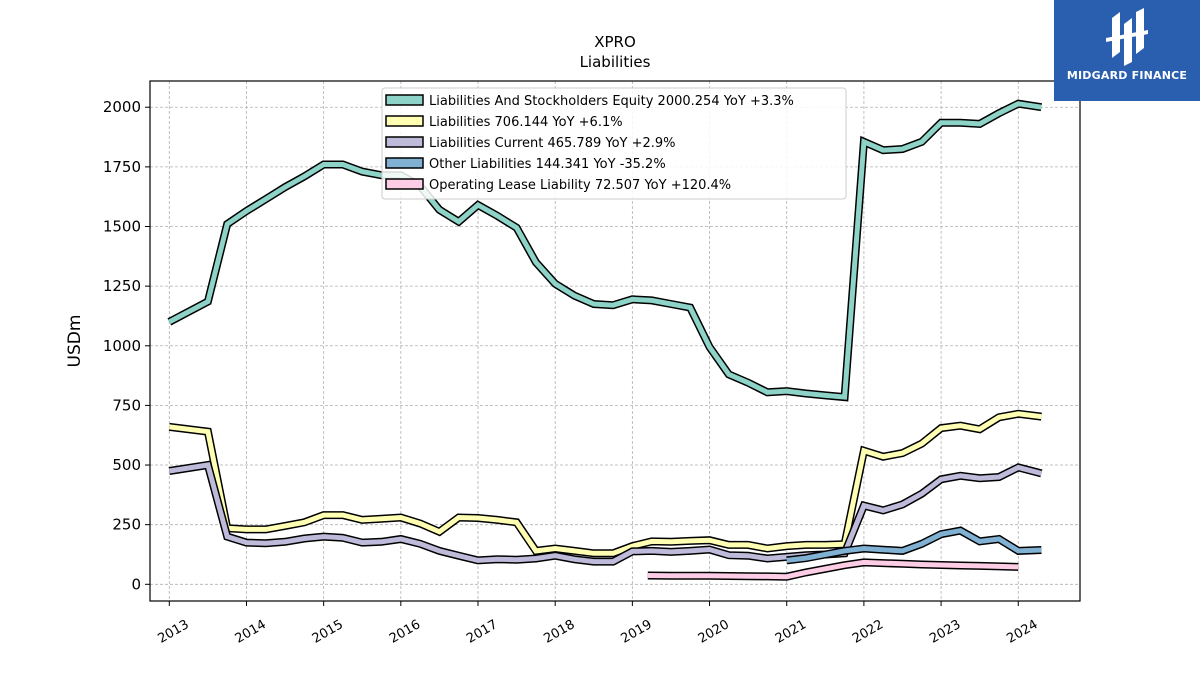  I want to click on chart-title: XPRO, so click(615, 42).